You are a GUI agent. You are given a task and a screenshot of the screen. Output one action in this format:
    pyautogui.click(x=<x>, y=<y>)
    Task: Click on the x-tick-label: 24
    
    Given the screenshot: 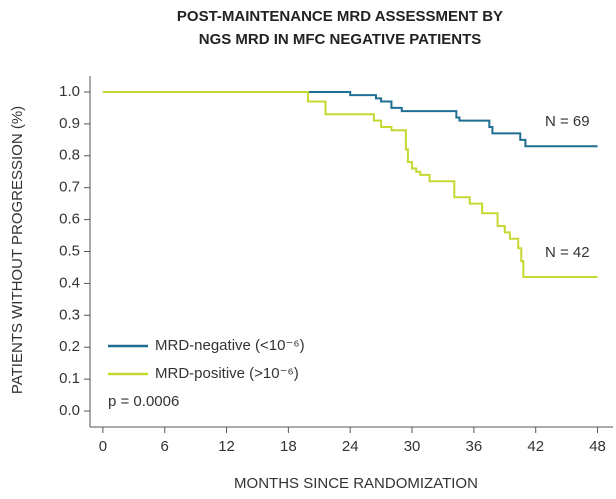 What is the action you would take?
    pyautogui.click(x=350, y=446)
    